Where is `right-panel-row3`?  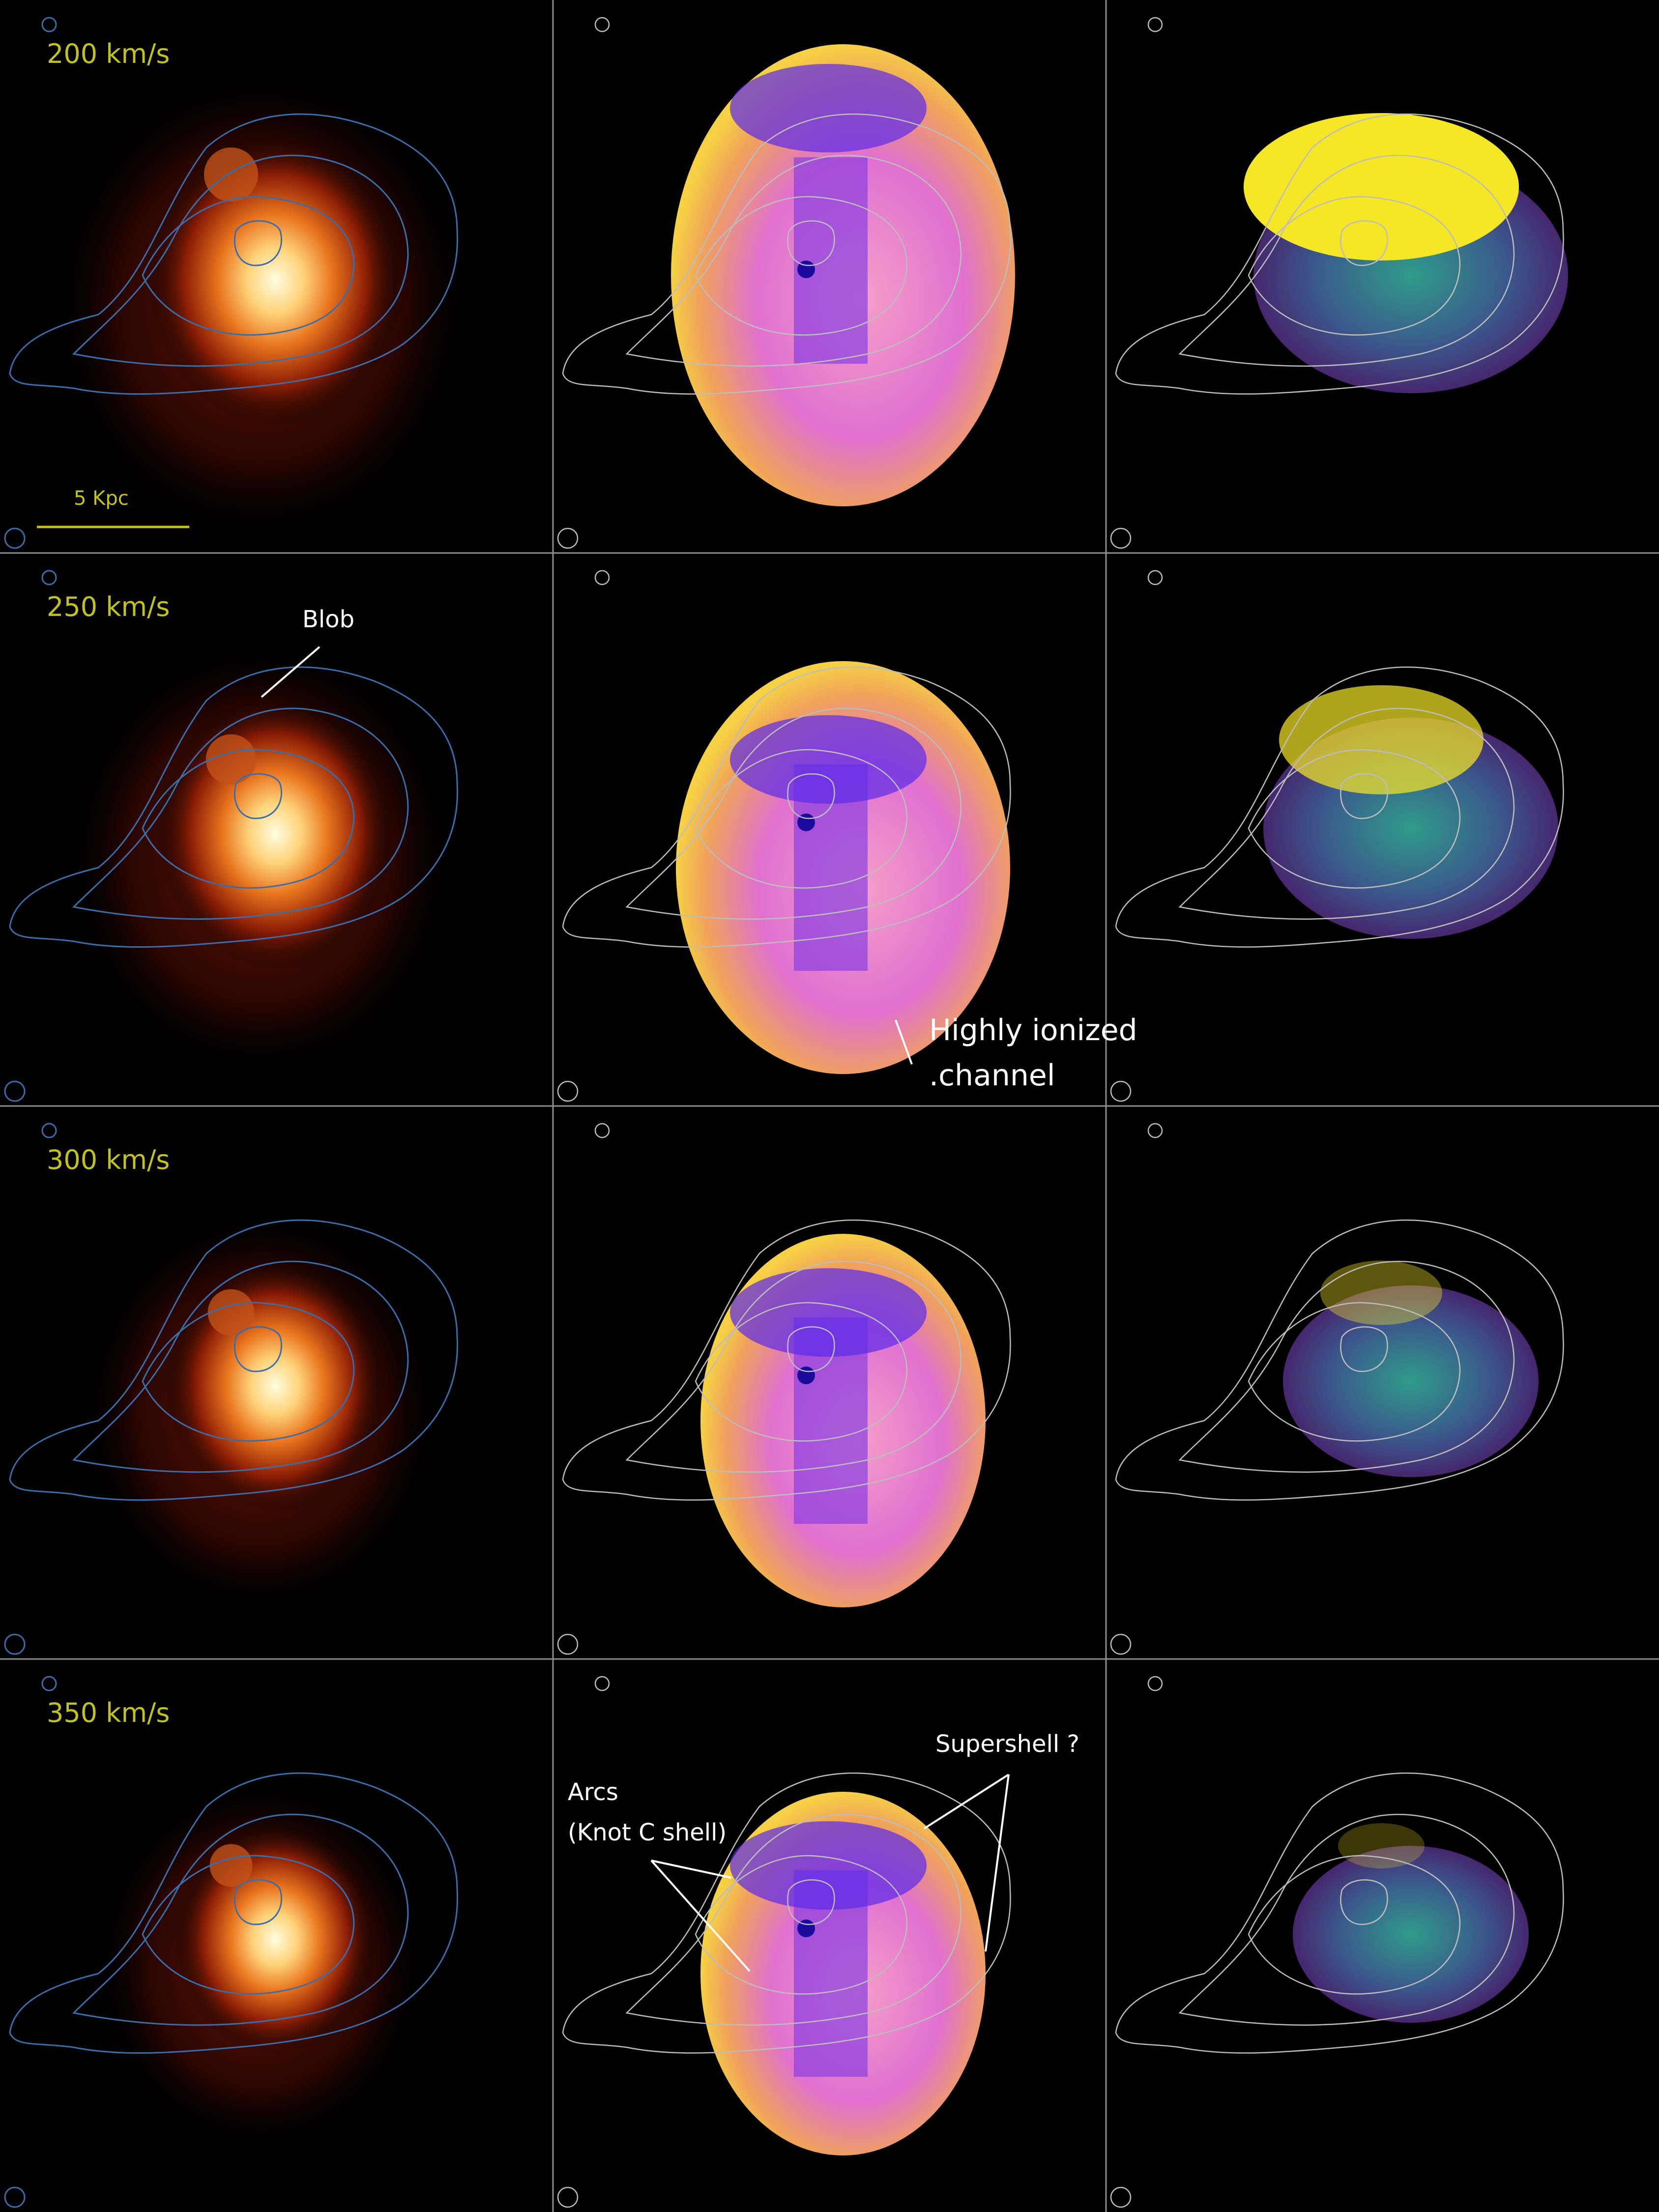 right-panel-row3 is located at coordinates (1337, 1389).